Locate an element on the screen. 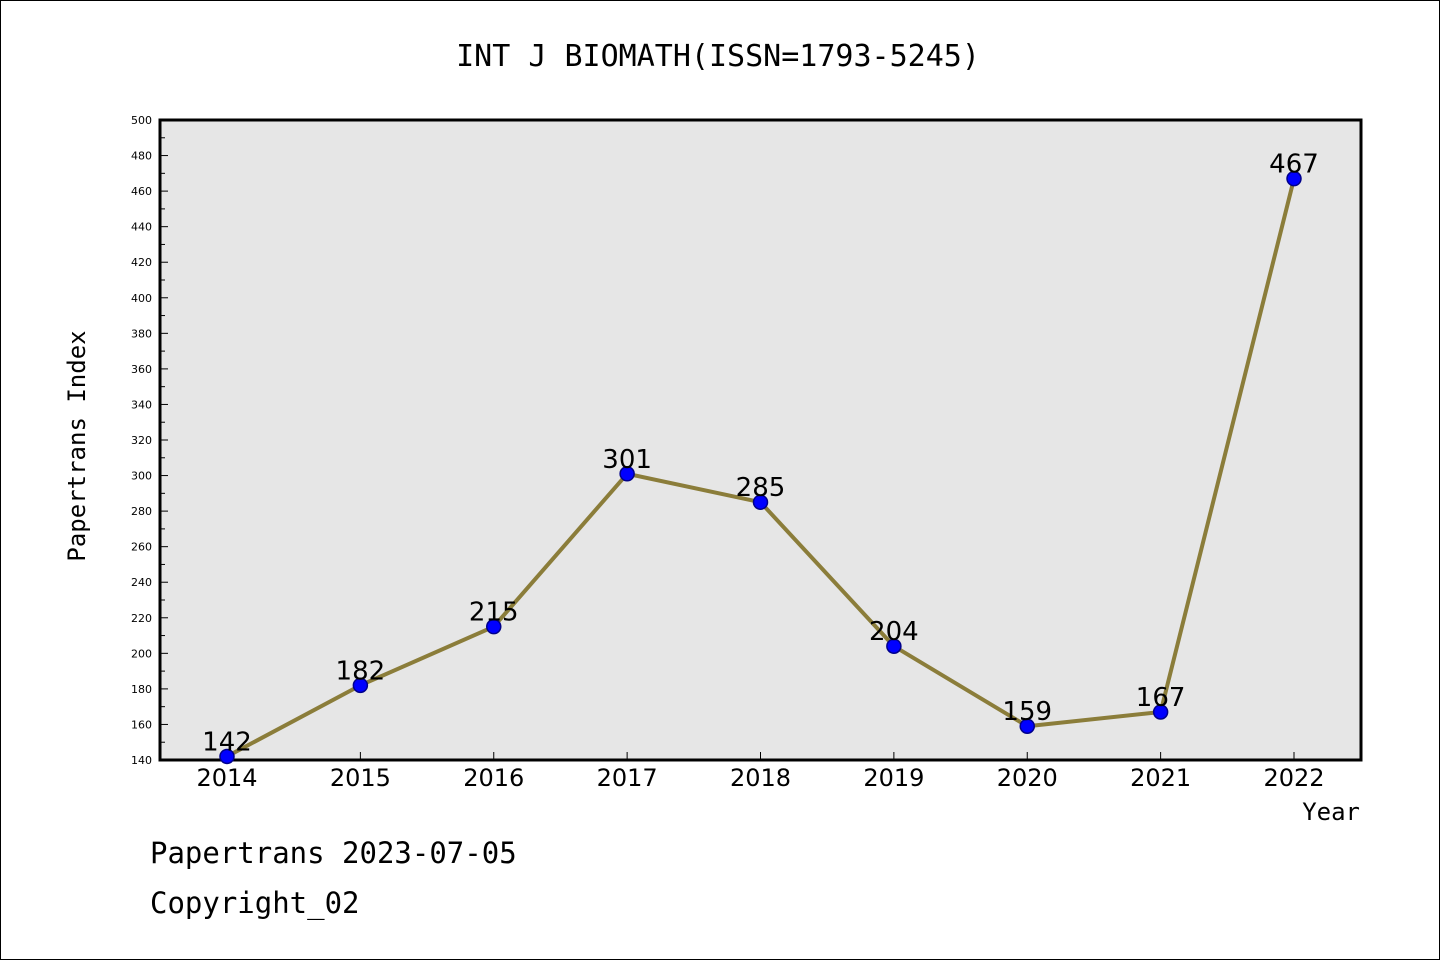 The height and width of the screenshot is (960, 1440). y-tick-label: 460 is located at coordinates (141, 191).